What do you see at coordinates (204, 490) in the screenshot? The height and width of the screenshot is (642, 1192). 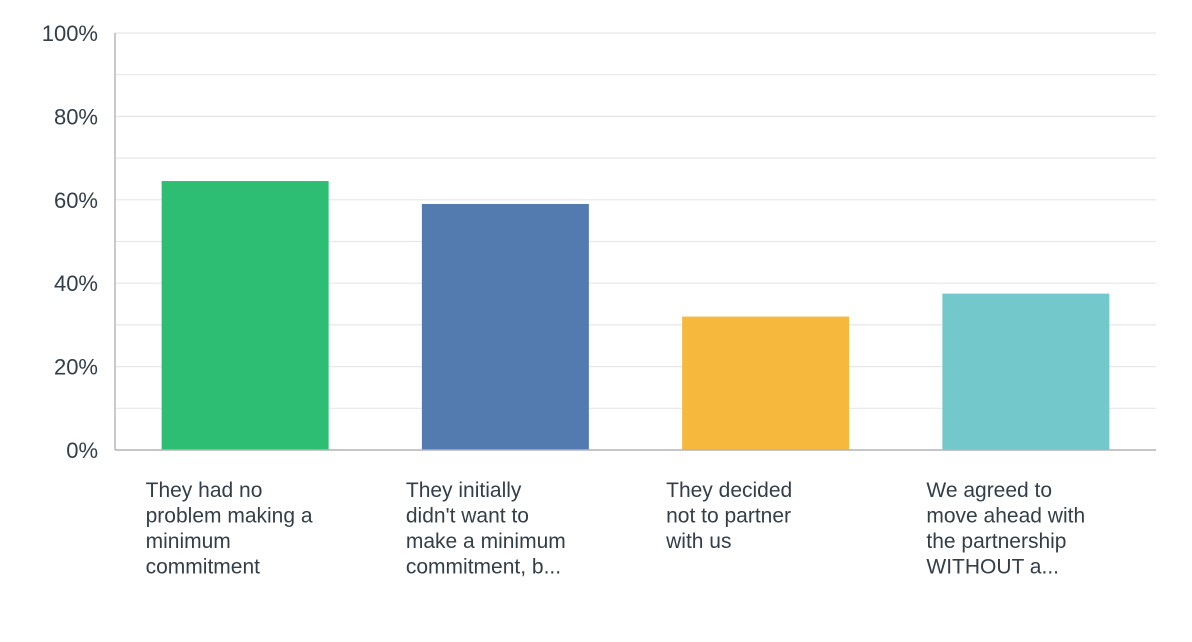 I see `category-label-1-line-1: They had no` at bounding box center [204, 490].